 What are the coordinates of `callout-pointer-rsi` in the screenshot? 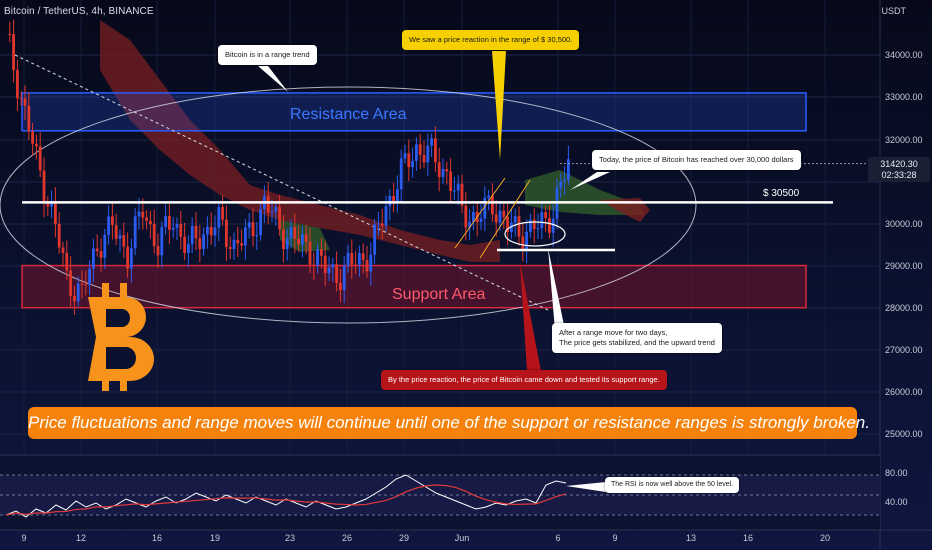 It's located at (586, 487).